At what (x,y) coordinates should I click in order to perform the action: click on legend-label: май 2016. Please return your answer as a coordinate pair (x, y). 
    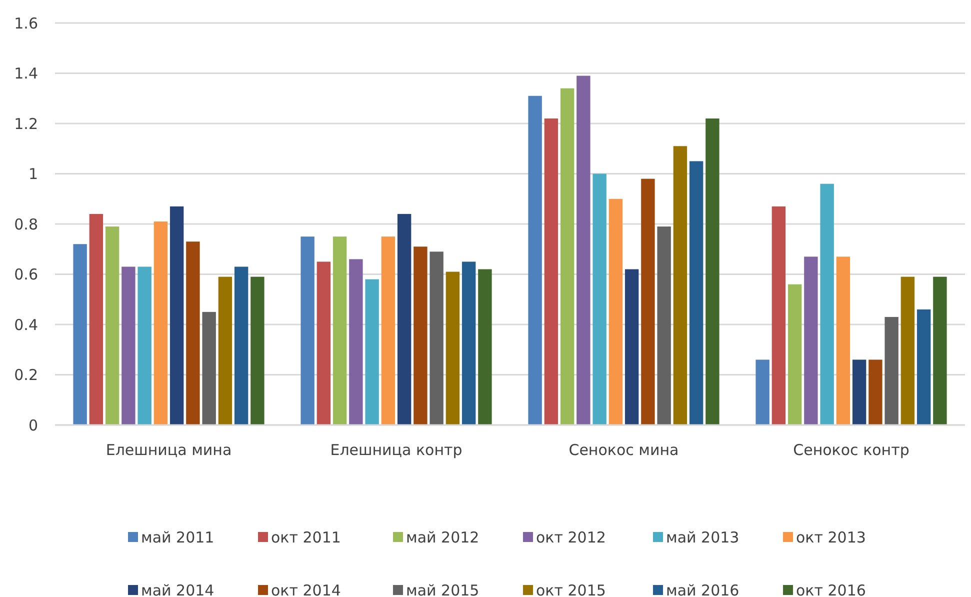
    Looking at the image, I should click on (703, 589).